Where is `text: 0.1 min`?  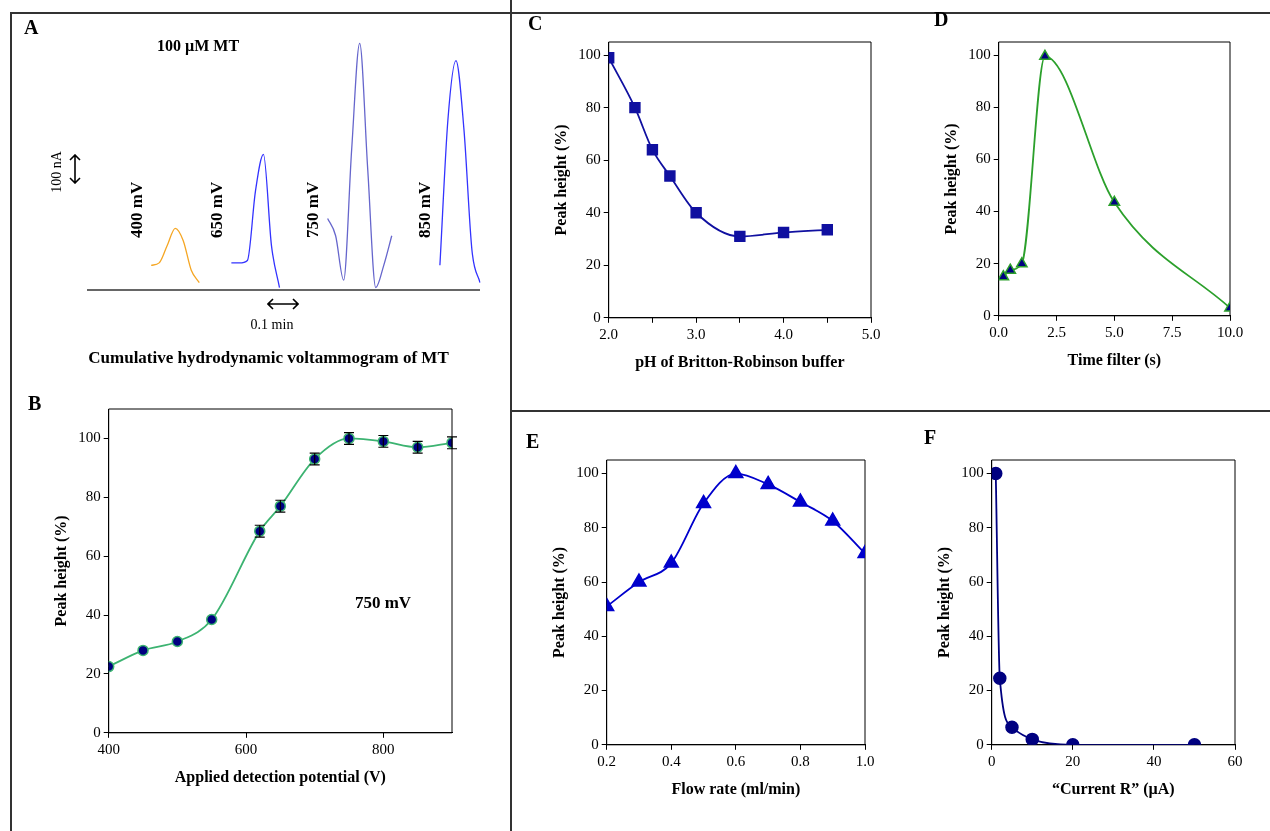 text: 0.1 min is located at coordinates (272, 324).